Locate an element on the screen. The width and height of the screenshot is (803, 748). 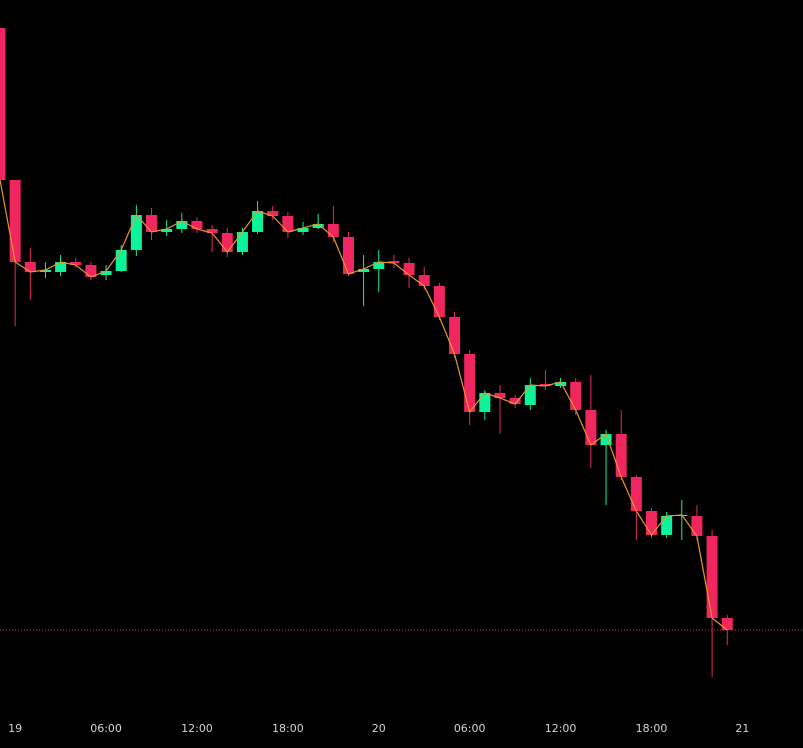
x-tick-label: 20 is located at coordinates (379, 728).